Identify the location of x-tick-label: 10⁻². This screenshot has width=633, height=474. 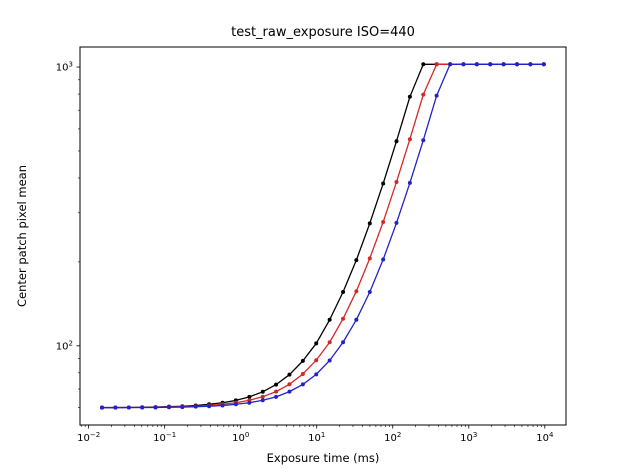
(88, 437).